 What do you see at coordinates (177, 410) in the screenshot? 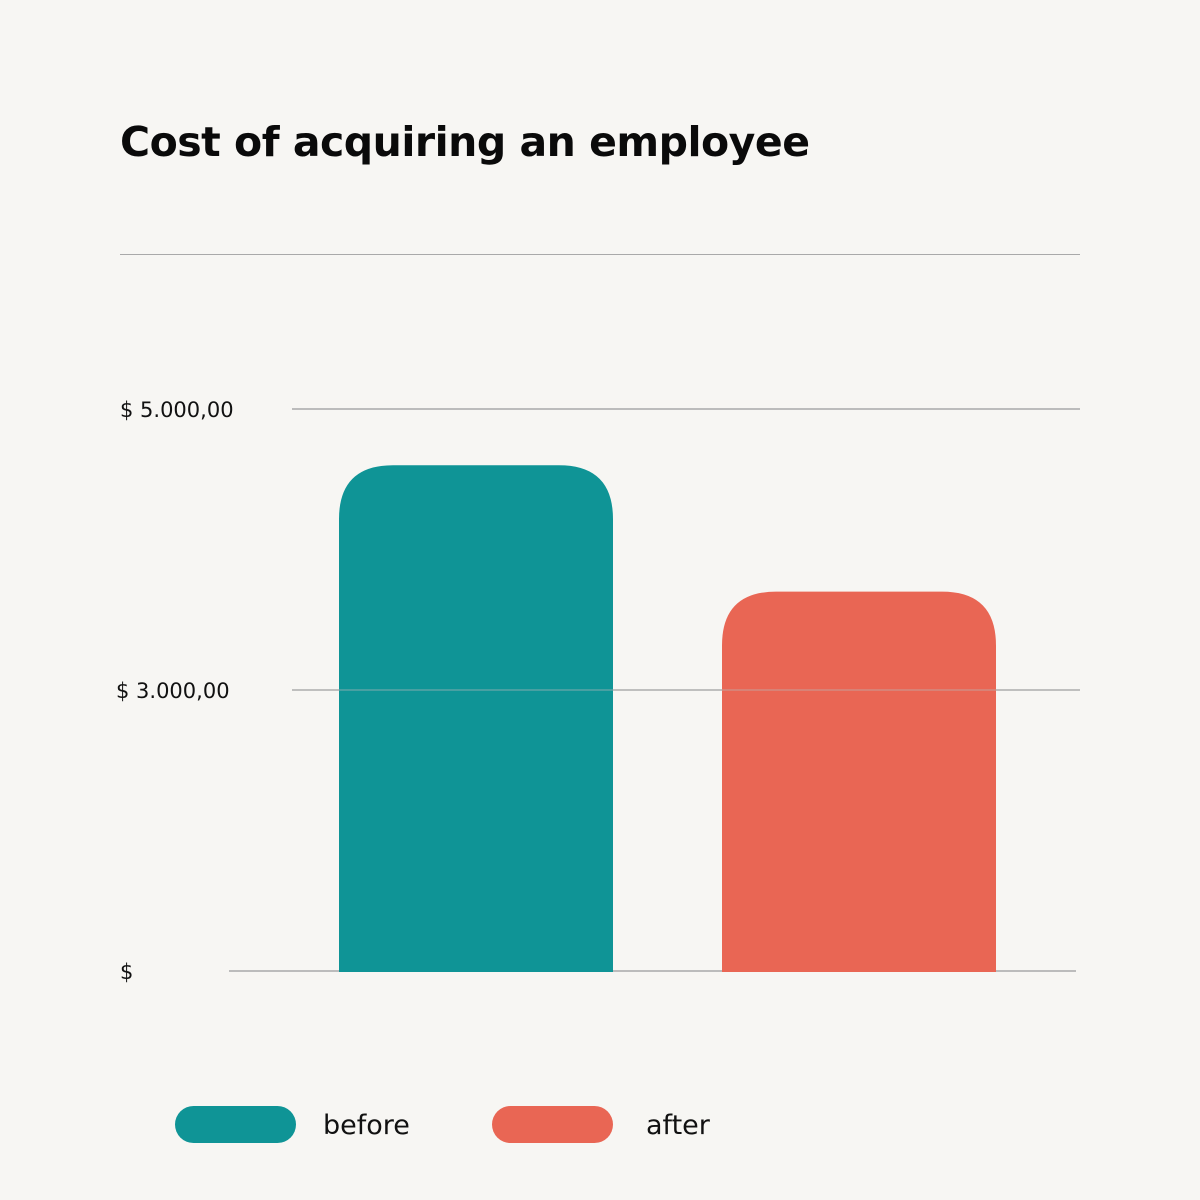
I see `y-tick-label: $ 5.000,00` at bounding box center [177, 410].